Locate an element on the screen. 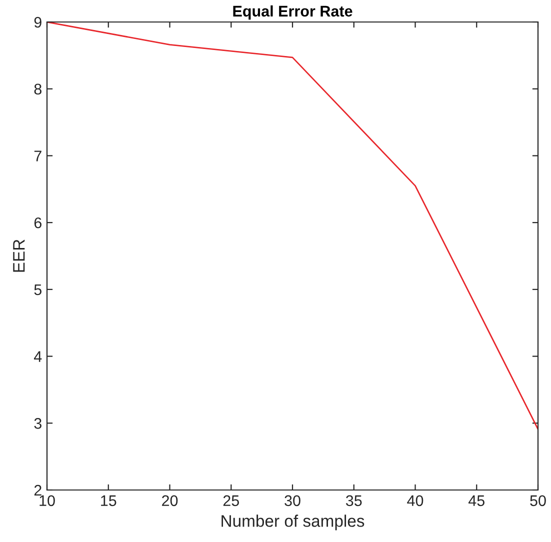 This screenshot has height=542, width=551. x-tick-label: 30 is located at coordinates (292, 500).